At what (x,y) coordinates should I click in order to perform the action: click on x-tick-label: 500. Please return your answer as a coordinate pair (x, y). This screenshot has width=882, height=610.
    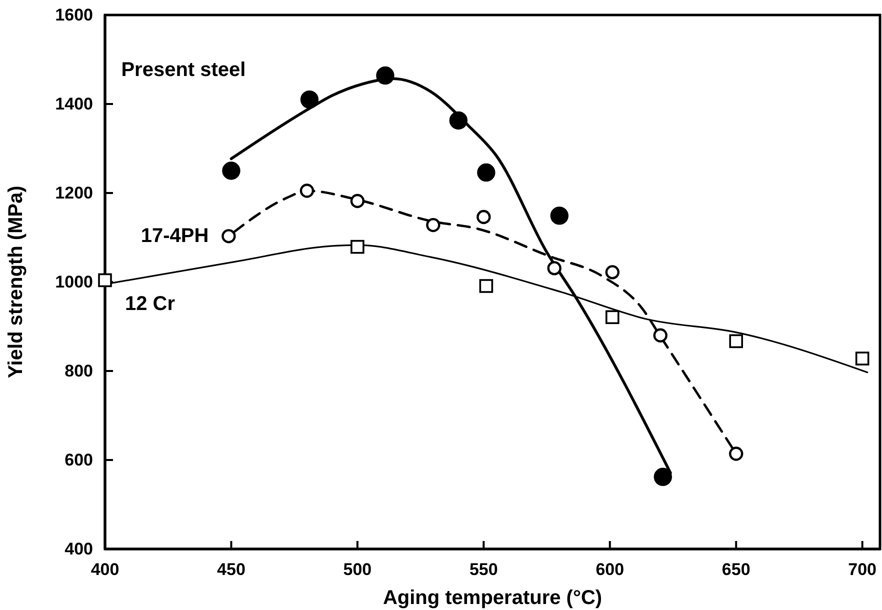
    Looking at the image, I should click on (357, 570).